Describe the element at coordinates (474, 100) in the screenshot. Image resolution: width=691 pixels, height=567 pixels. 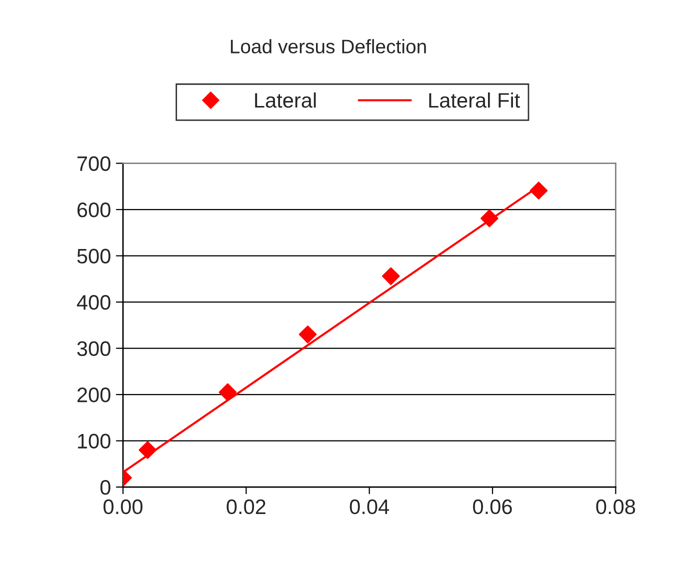
I see `legend-label: Lateral Fit` at that location.